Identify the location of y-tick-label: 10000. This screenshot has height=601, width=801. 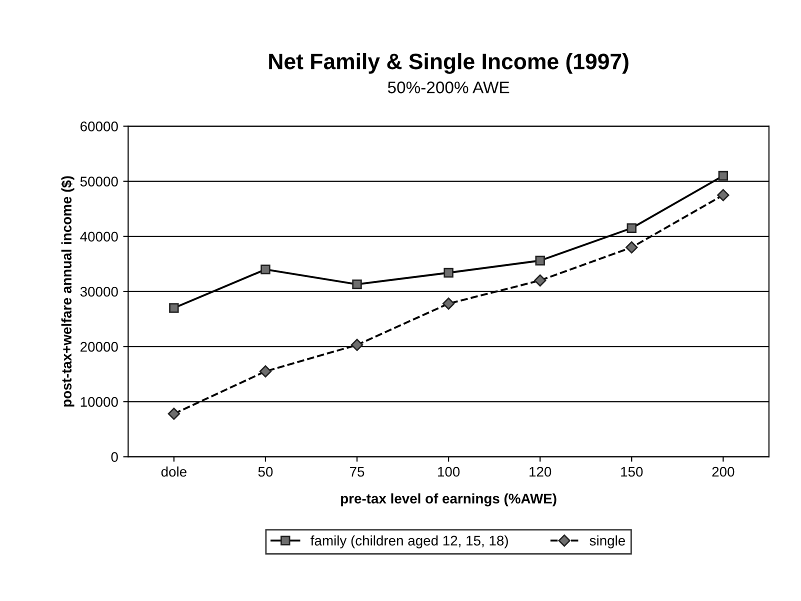
(99, 402).